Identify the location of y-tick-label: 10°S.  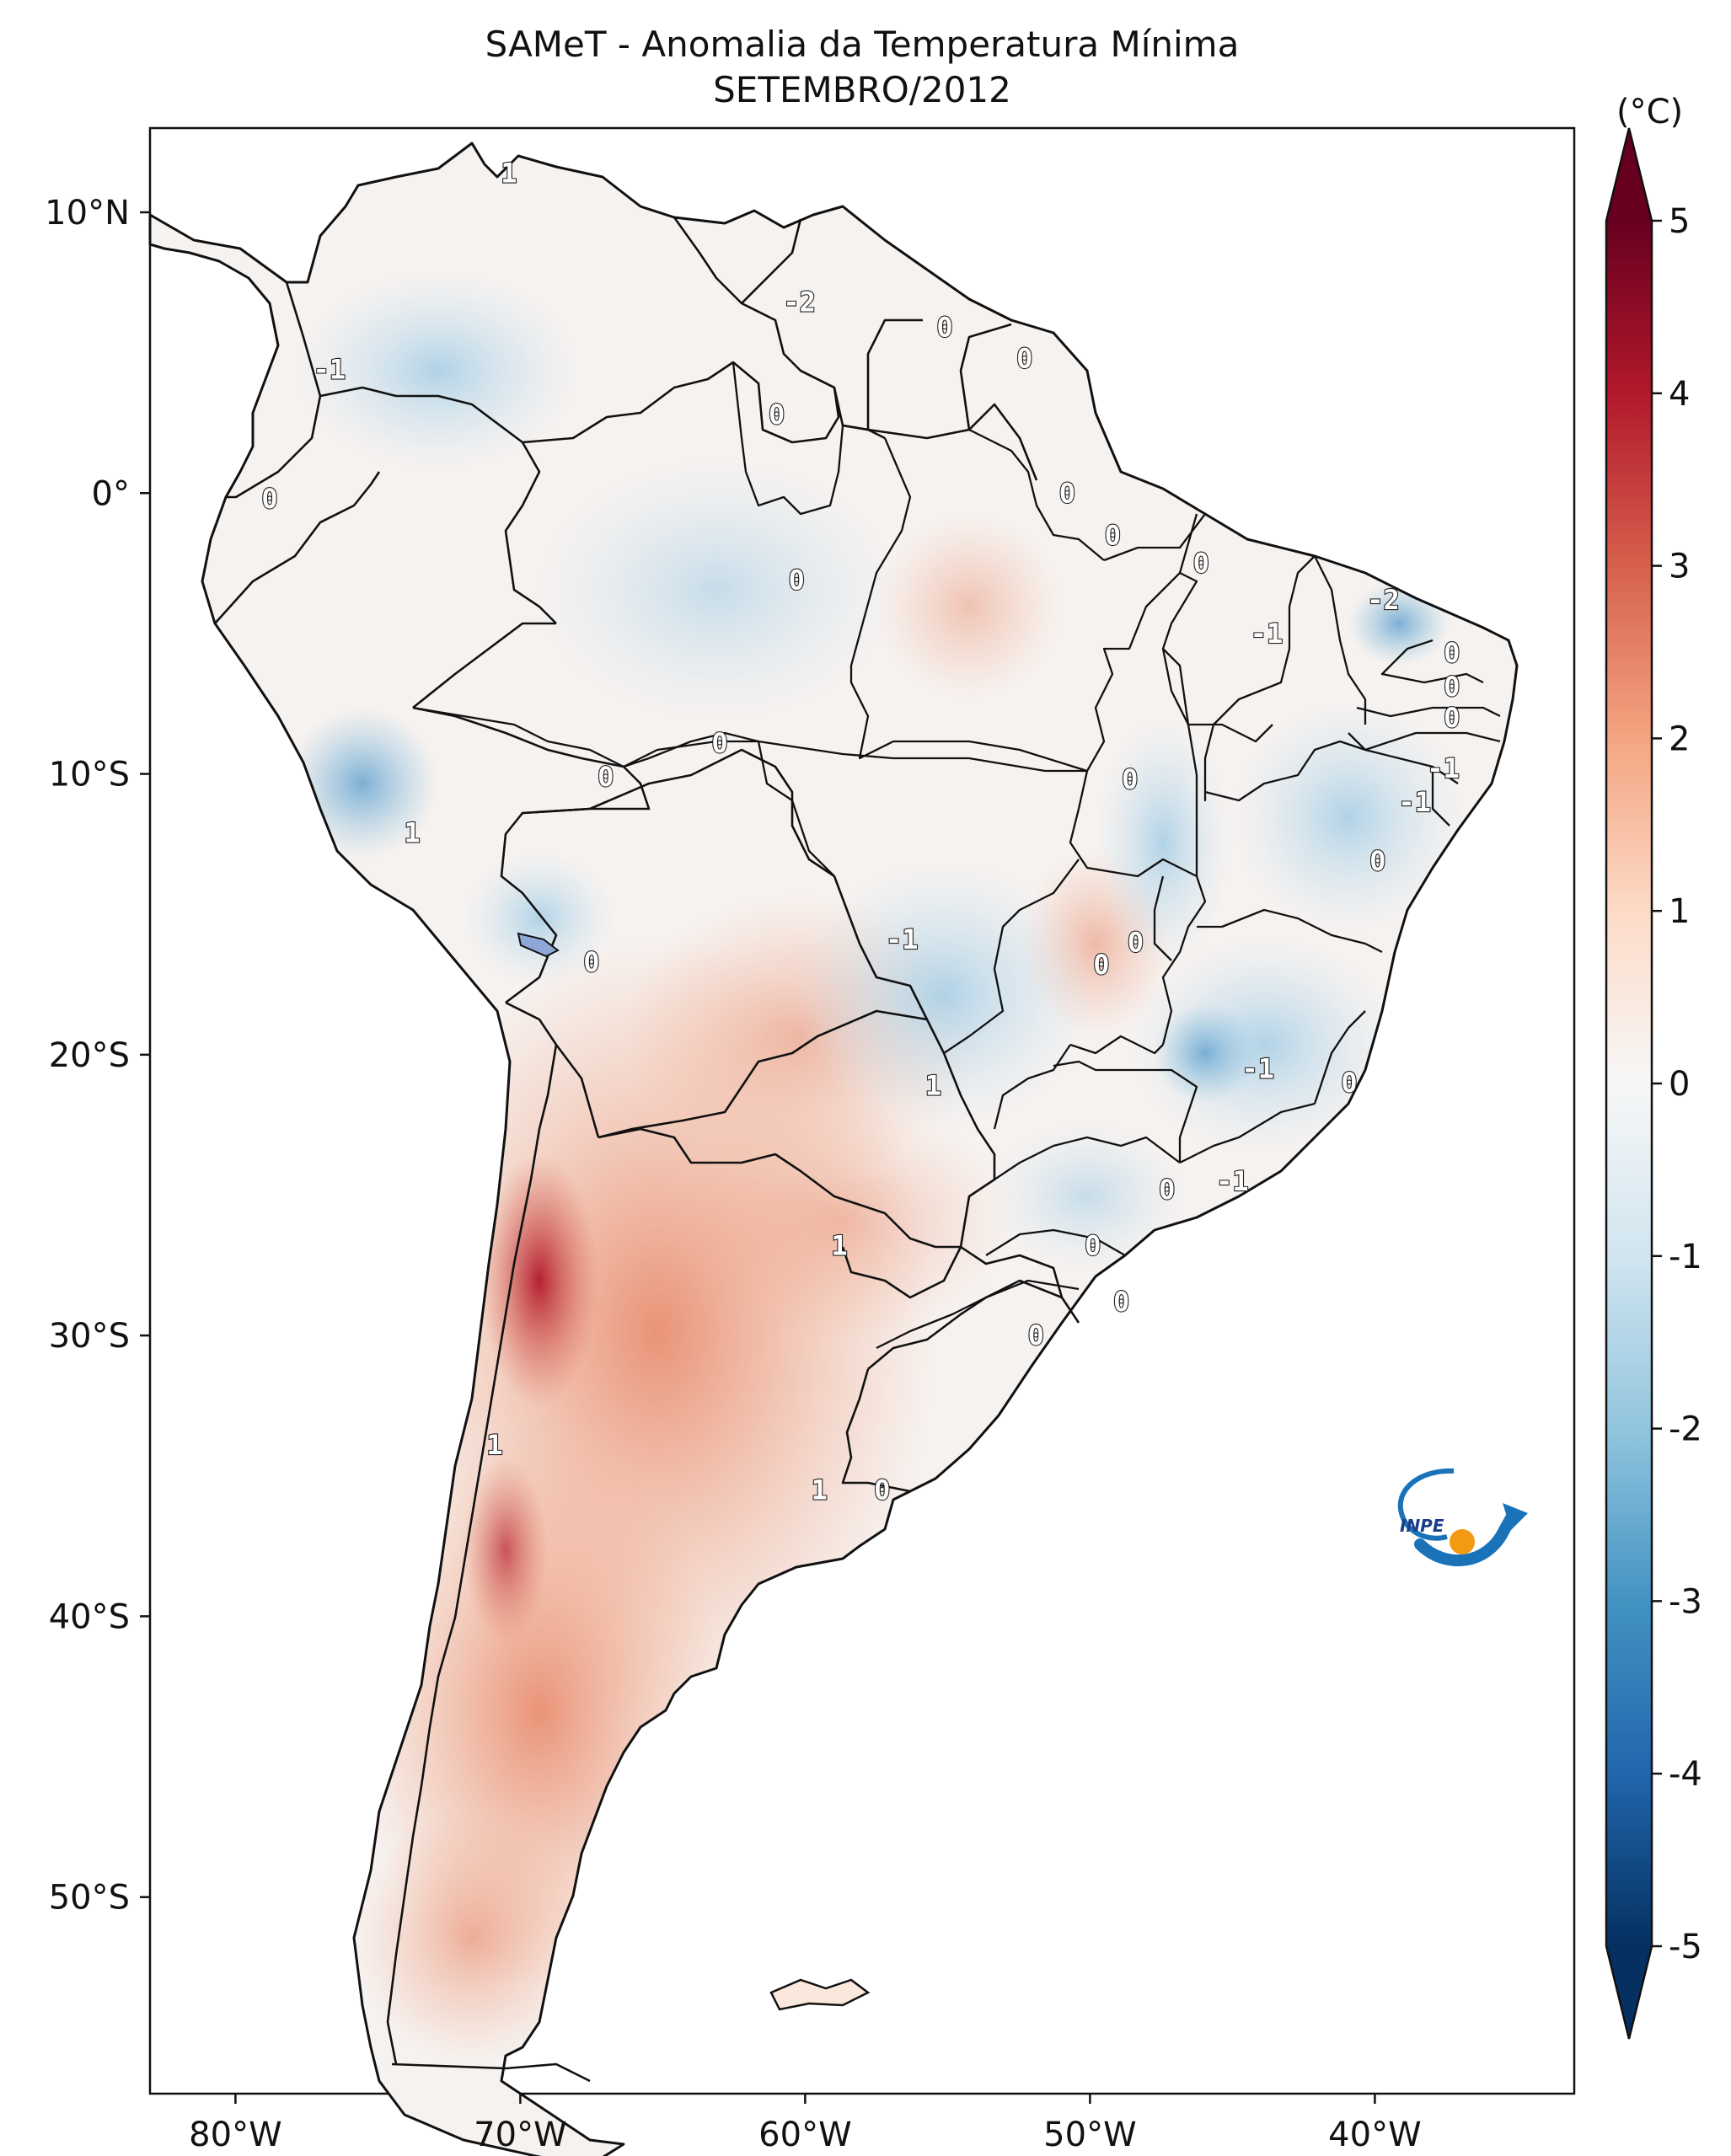
(89, 775).